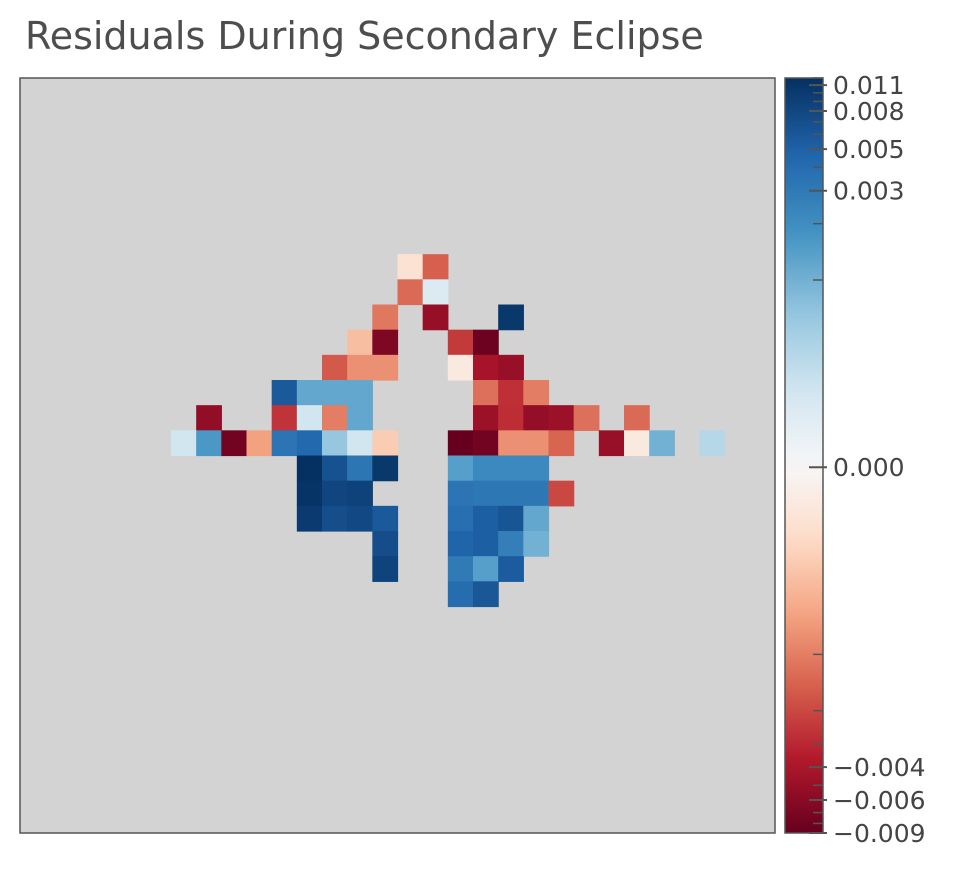  What do you see at coordinates (869, 191) in the screenshot?
I see `colorbar-tick-label: 0.003` at bounding box center [869, 191].